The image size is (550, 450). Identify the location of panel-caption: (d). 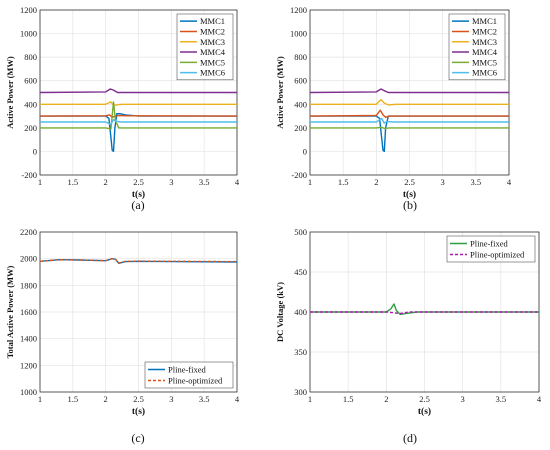
(410, 438).